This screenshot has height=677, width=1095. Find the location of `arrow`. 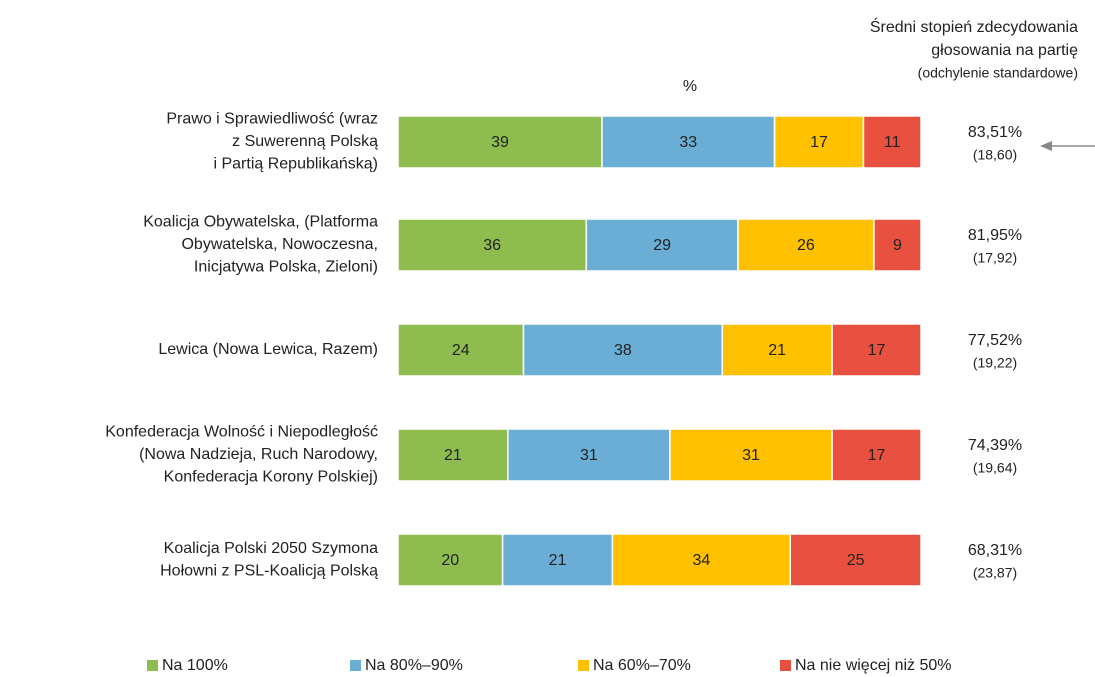

arrow is located at coordinates (1067, 146).